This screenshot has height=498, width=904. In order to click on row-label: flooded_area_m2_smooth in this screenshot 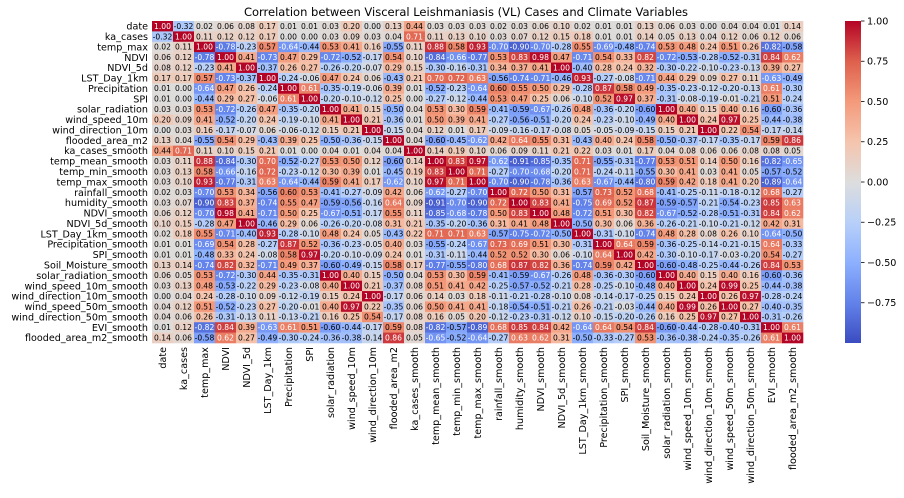, I will do `click(86, 338)`.